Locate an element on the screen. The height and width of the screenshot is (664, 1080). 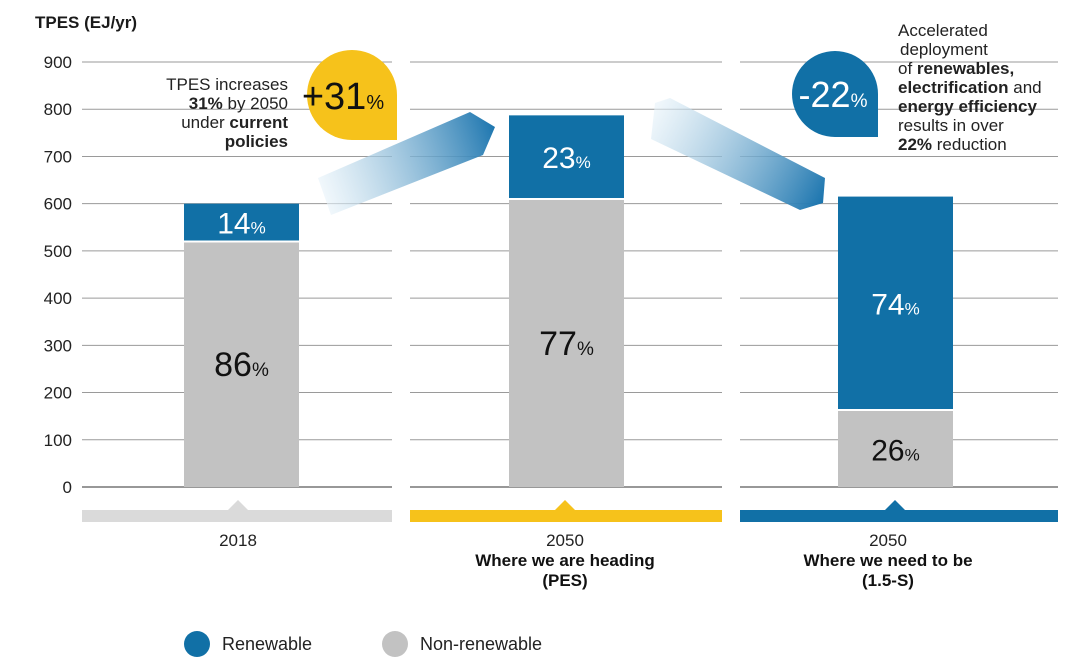
bar-label-nonrenewable: 26% is located at coordinates (895, 451).